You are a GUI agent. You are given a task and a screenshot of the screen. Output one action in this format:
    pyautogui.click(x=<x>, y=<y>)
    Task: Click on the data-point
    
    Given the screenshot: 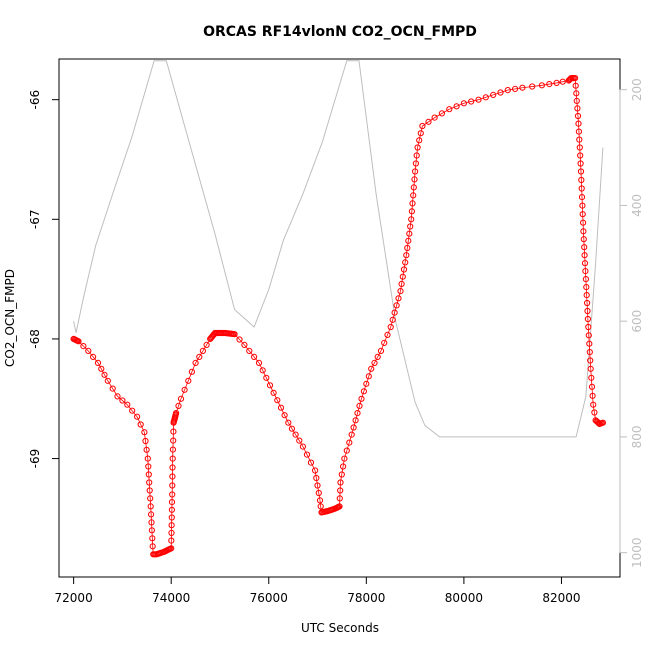 What is the action you would take?
    pyautogui.click(x=117, y=396)
    